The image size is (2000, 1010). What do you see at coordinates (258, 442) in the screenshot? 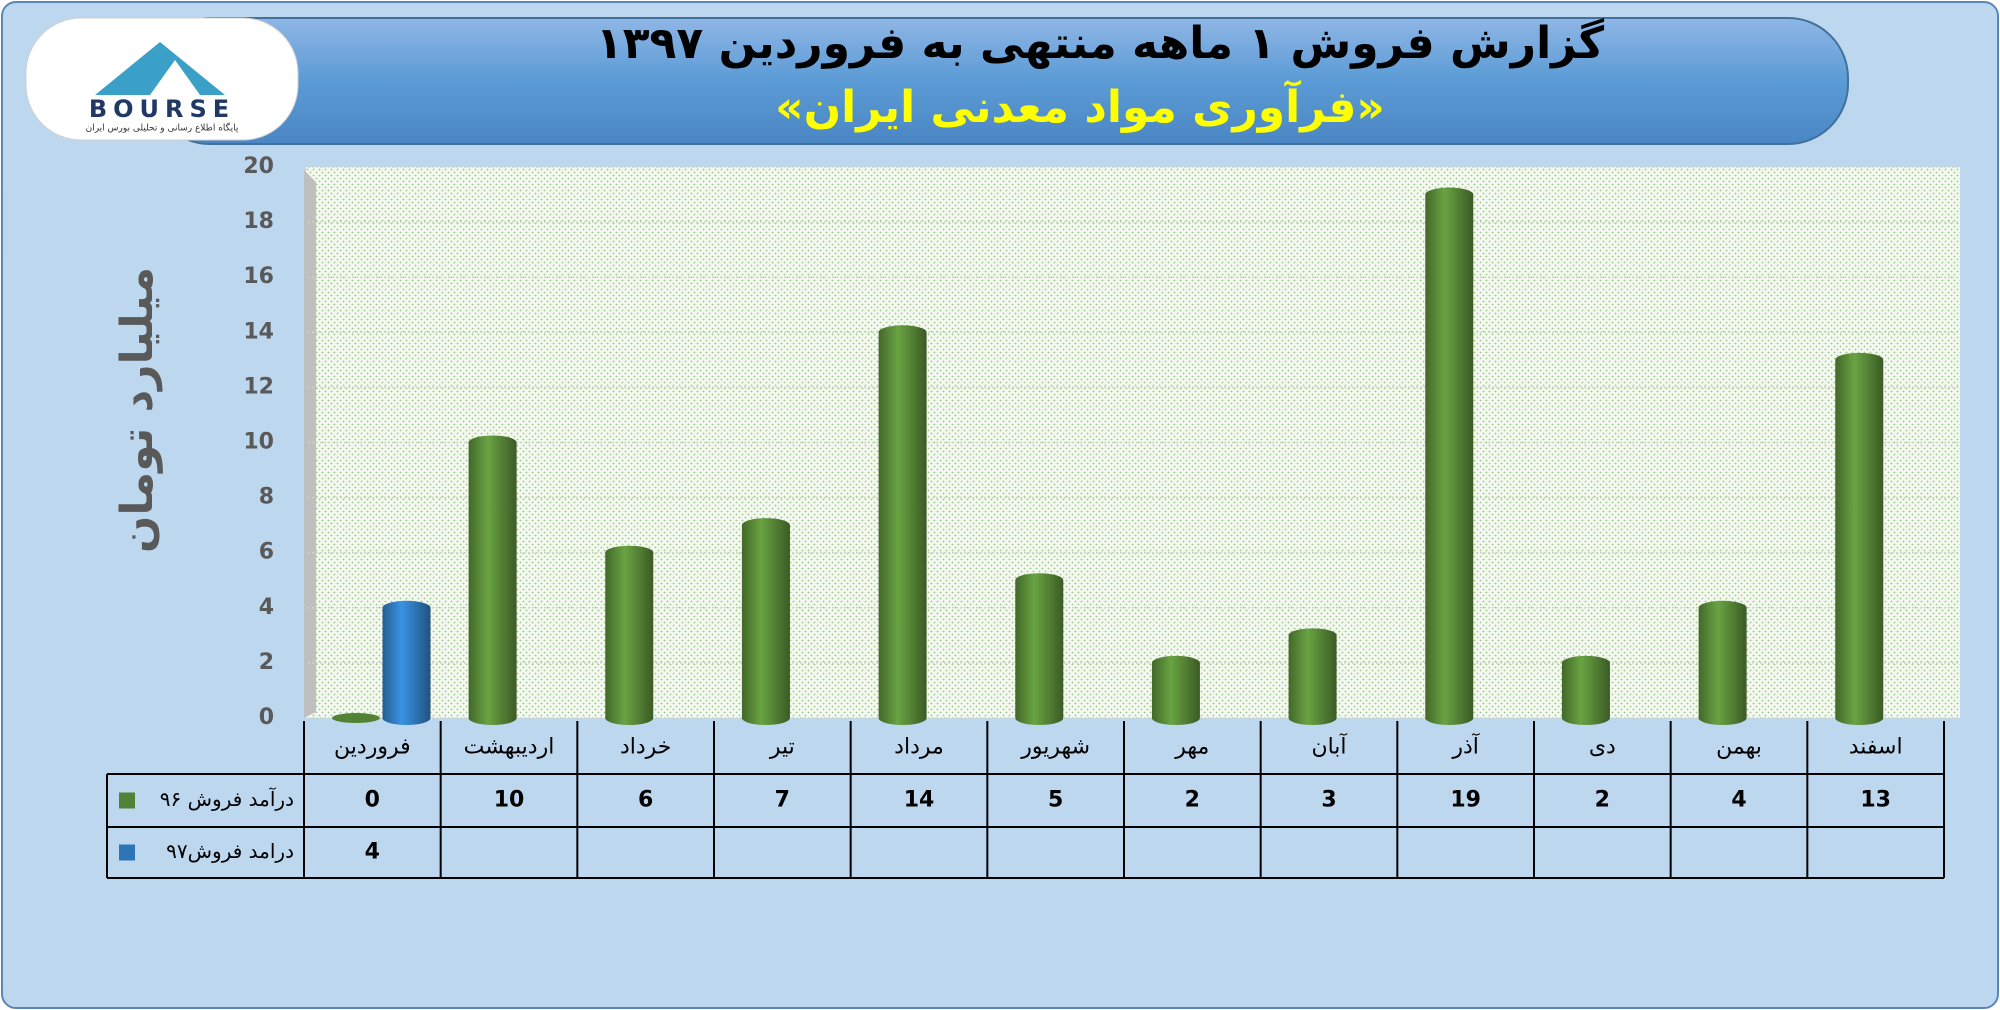
I see `y-tick-label: 10` at bounding box center [258, 442].